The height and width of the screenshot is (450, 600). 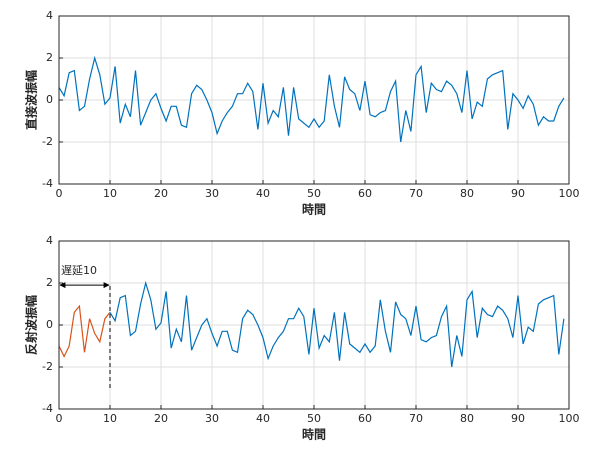 What do you see at coordinates (31, 100) in the screenshot?
I see `y-axis-label: 直接波振幅` at bounding box center [31, 100].